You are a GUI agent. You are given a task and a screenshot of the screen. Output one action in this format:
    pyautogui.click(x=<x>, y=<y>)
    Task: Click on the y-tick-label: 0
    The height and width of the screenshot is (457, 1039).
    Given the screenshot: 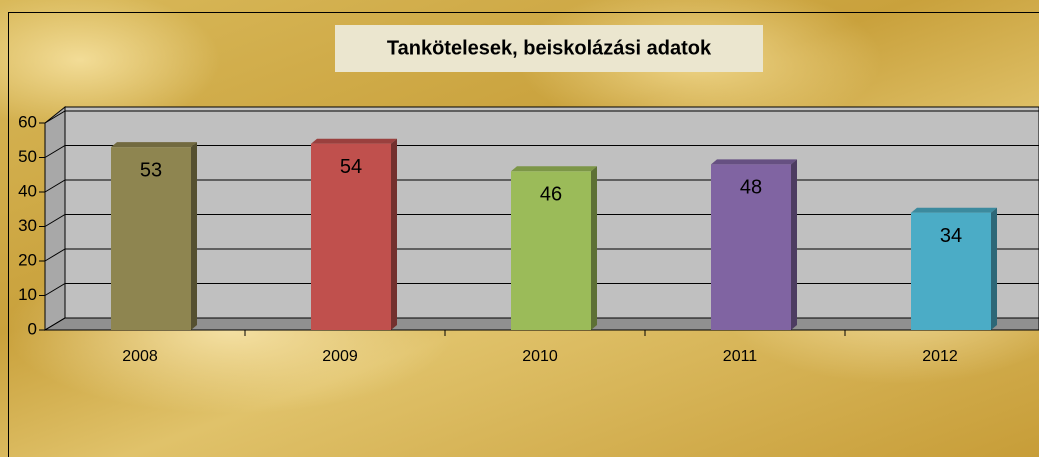 What is the action you would take?
    pyautogui.click(x=32, y=328)
    